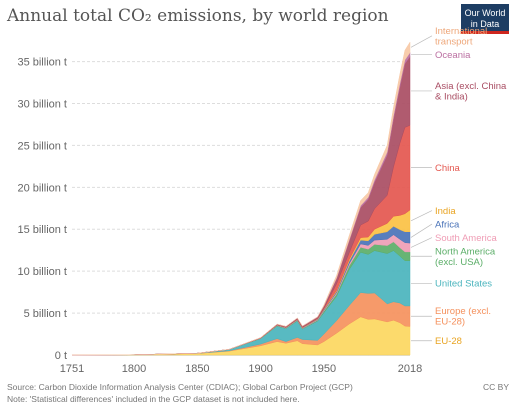 The height and width of the screenshot is (411, 516). Describe the element at coordinates (461, 37) in the screenshot. I see `legend-label: International transport` at that location.